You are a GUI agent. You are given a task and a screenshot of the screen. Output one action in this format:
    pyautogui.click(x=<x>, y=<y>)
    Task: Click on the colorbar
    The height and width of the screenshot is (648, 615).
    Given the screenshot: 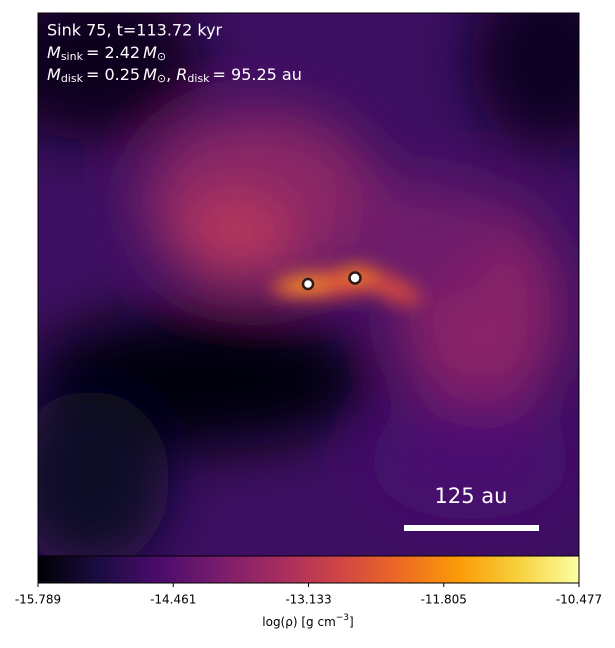 What is the action you would take?
    pyautogui.click(x=308, y=569)
    